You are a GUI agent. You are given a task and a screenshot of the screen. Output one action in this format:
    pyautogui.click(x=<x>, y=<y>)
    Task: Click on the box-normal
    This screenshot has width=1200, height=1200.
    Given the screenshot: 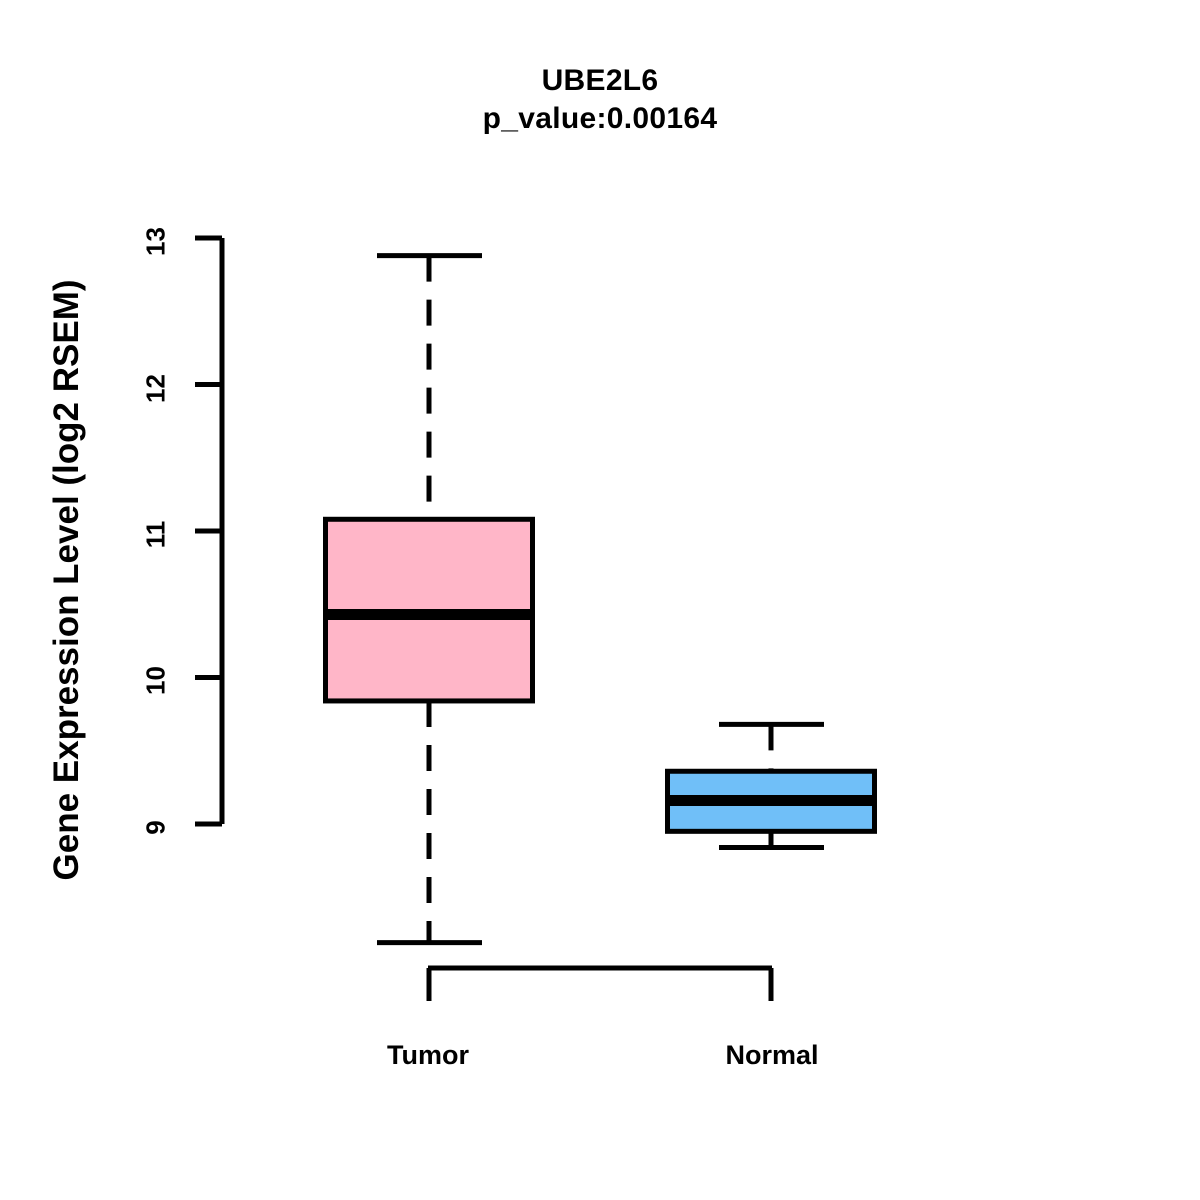 What is the action you would take?
    pyautogui.click(x=771, y=785)
    